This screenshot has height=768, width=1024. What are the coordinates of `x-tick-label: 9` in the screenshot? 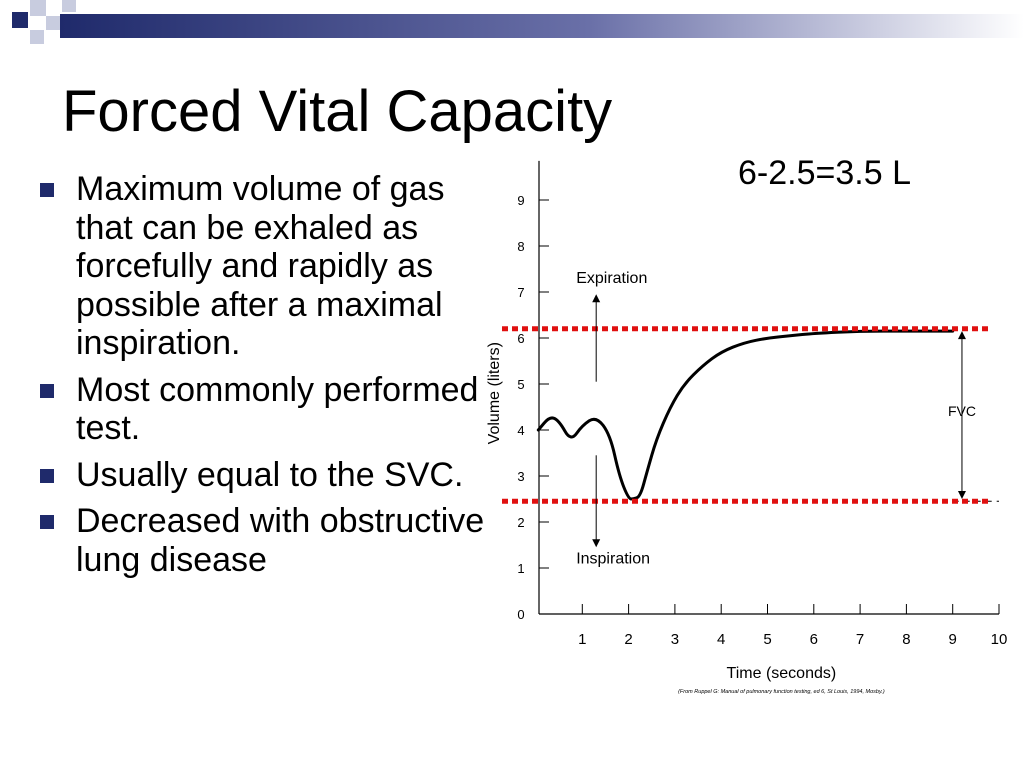 It's located at (953, 639).